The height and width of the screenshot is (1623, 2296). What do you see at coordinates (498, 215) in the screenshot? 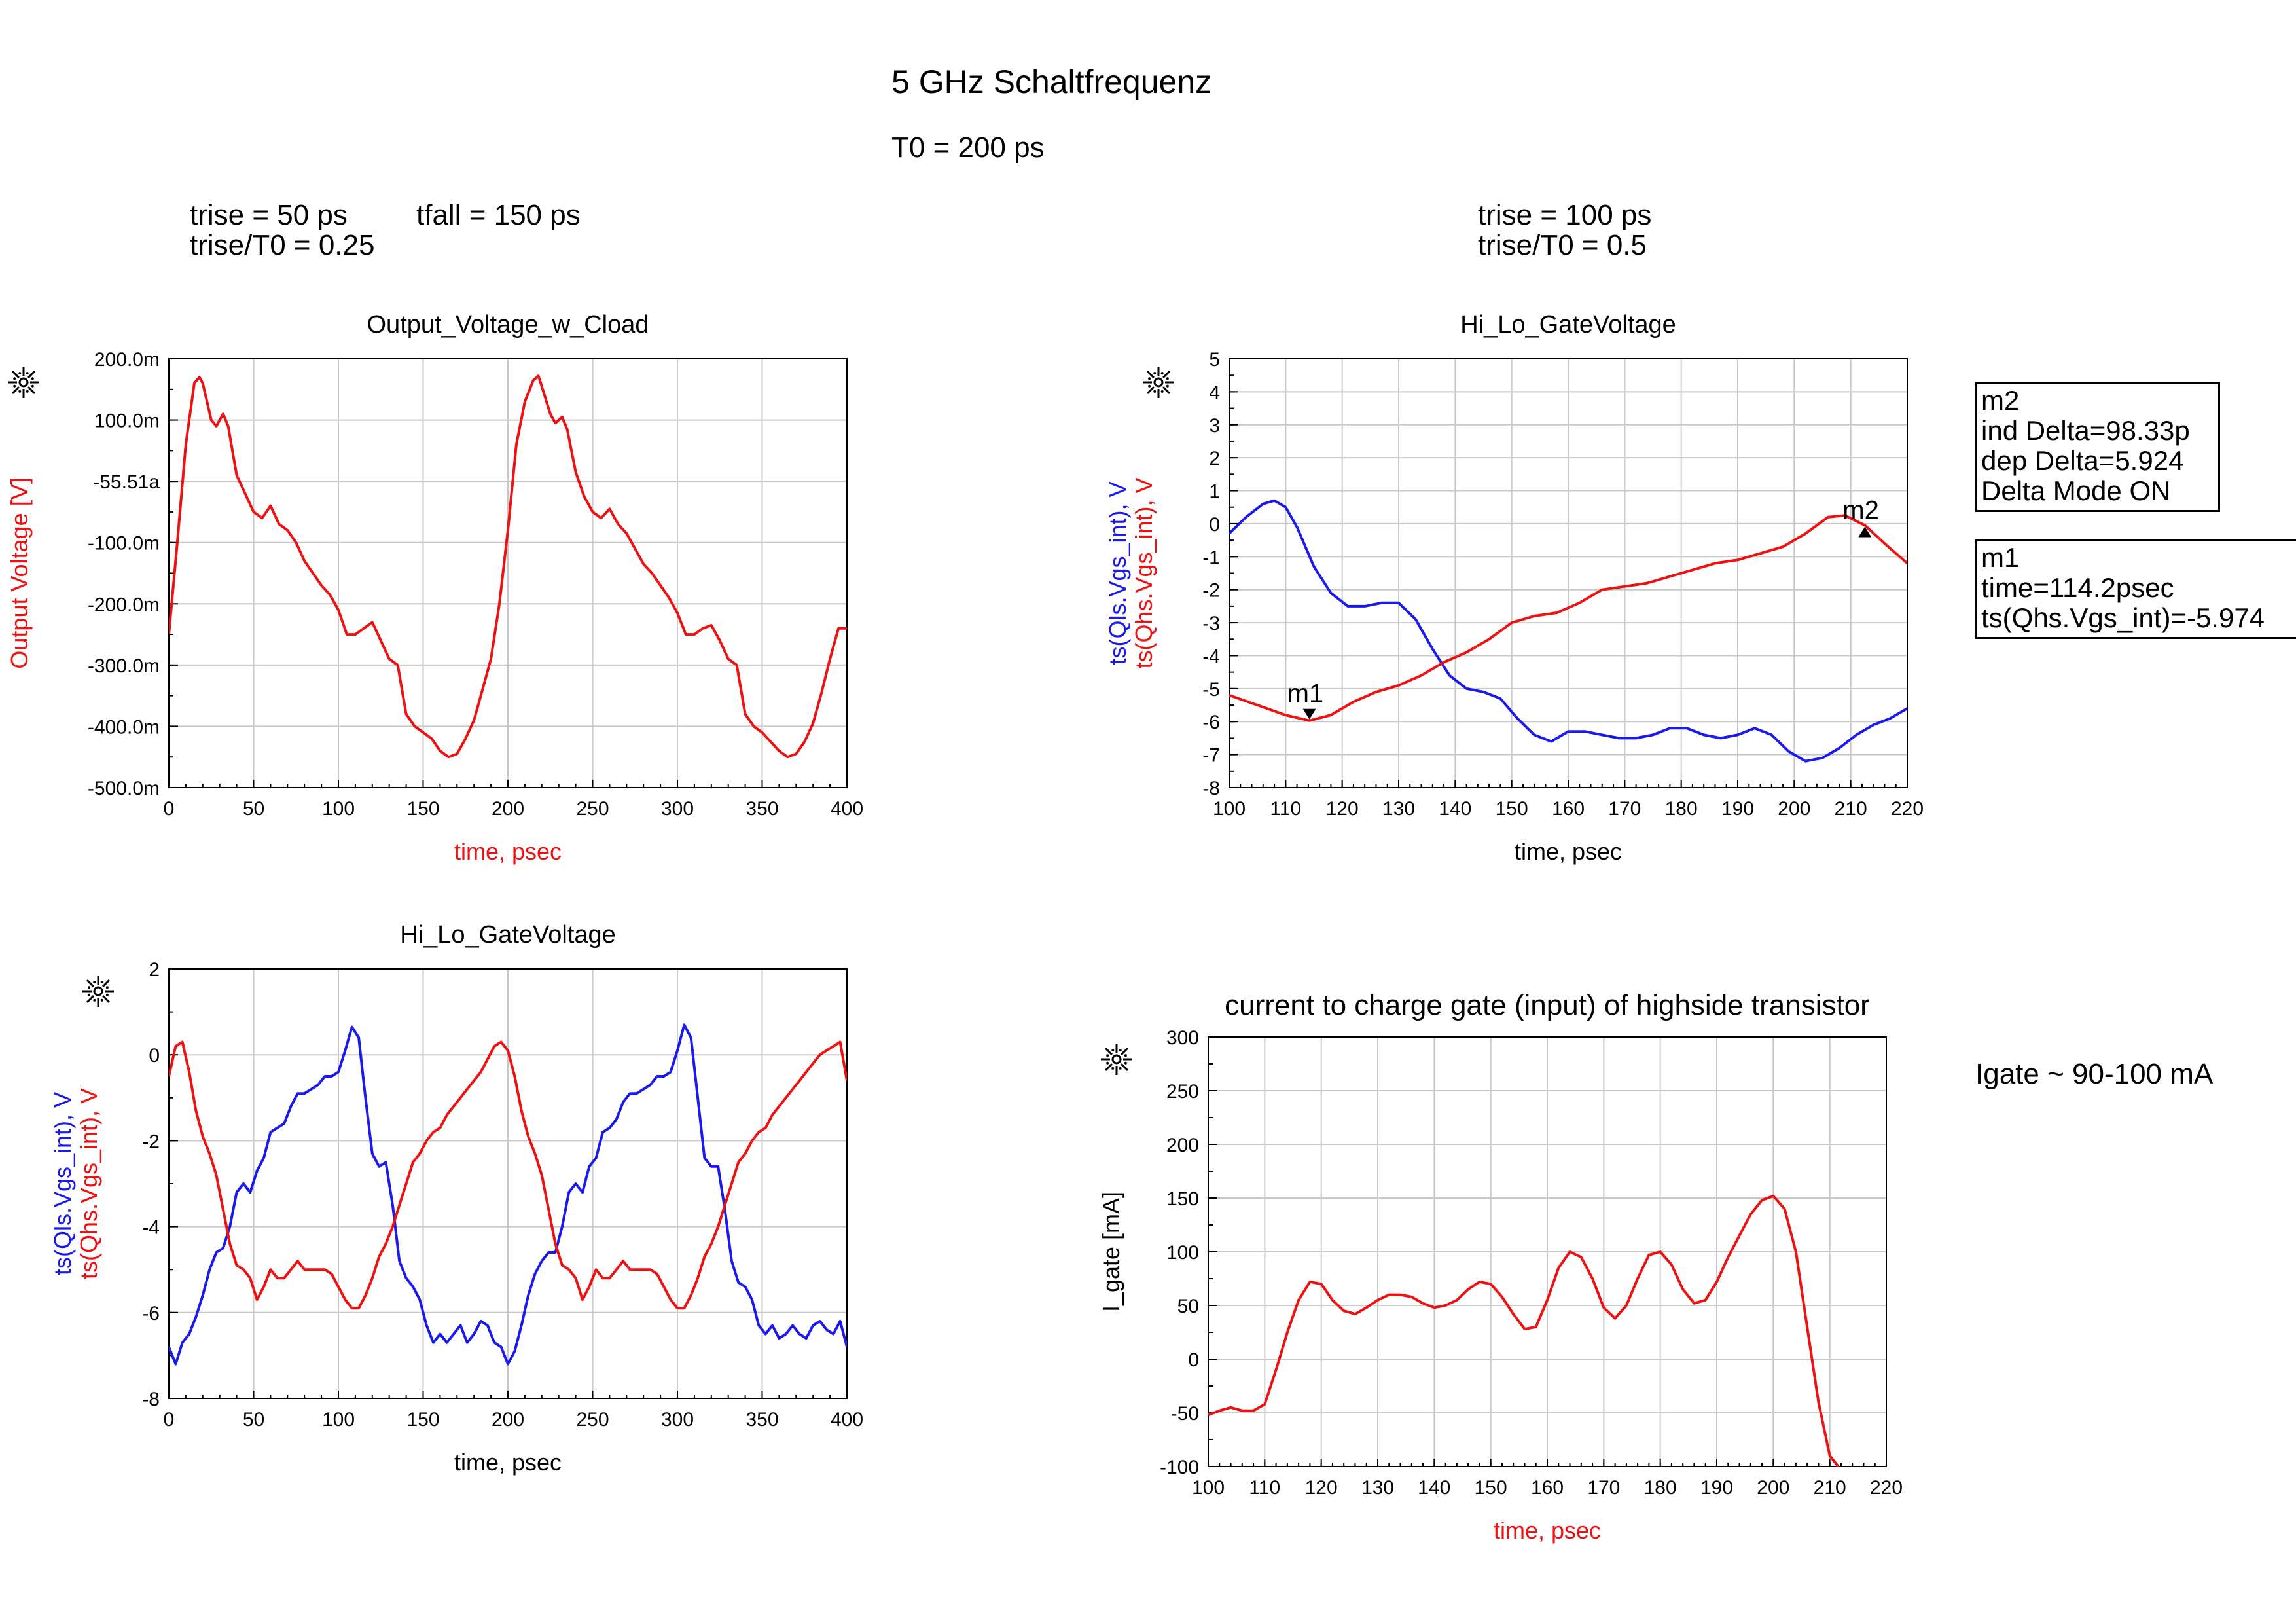
I see `left-tfall-label: tfall = 150 ps` at bounding box center [498, 215].